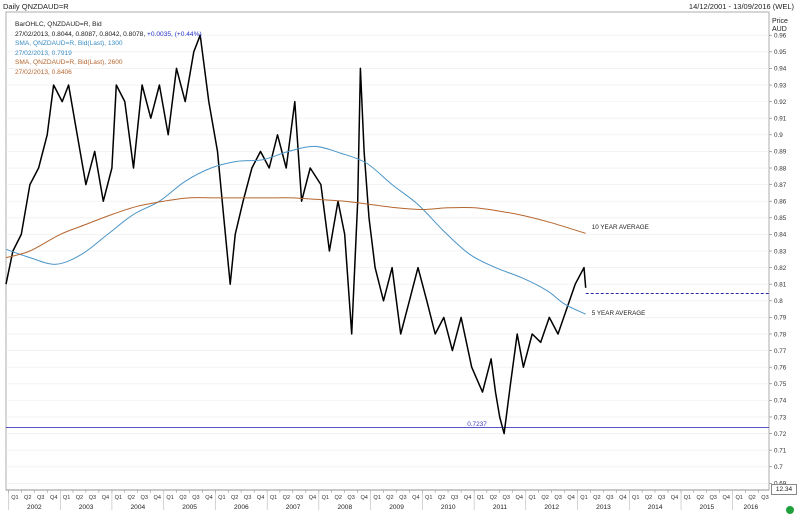  I want to click on x-year-label: 2014, so click(655, 507).